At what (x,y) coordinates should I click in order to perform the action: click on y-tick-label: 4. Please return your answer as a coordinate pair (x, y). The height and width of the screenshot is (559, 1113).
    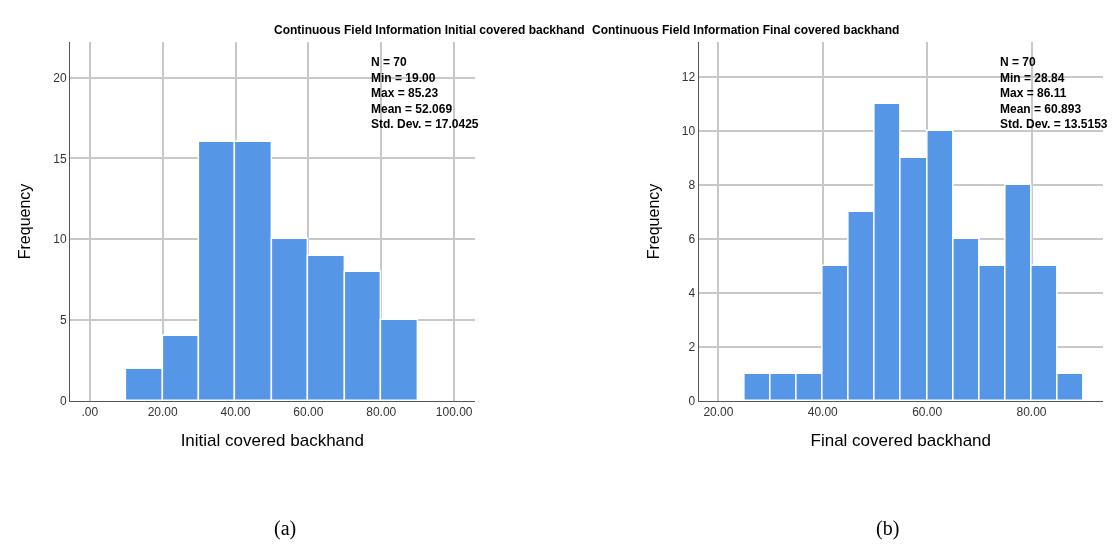
    Looking at the image, I should click on (692, 293).